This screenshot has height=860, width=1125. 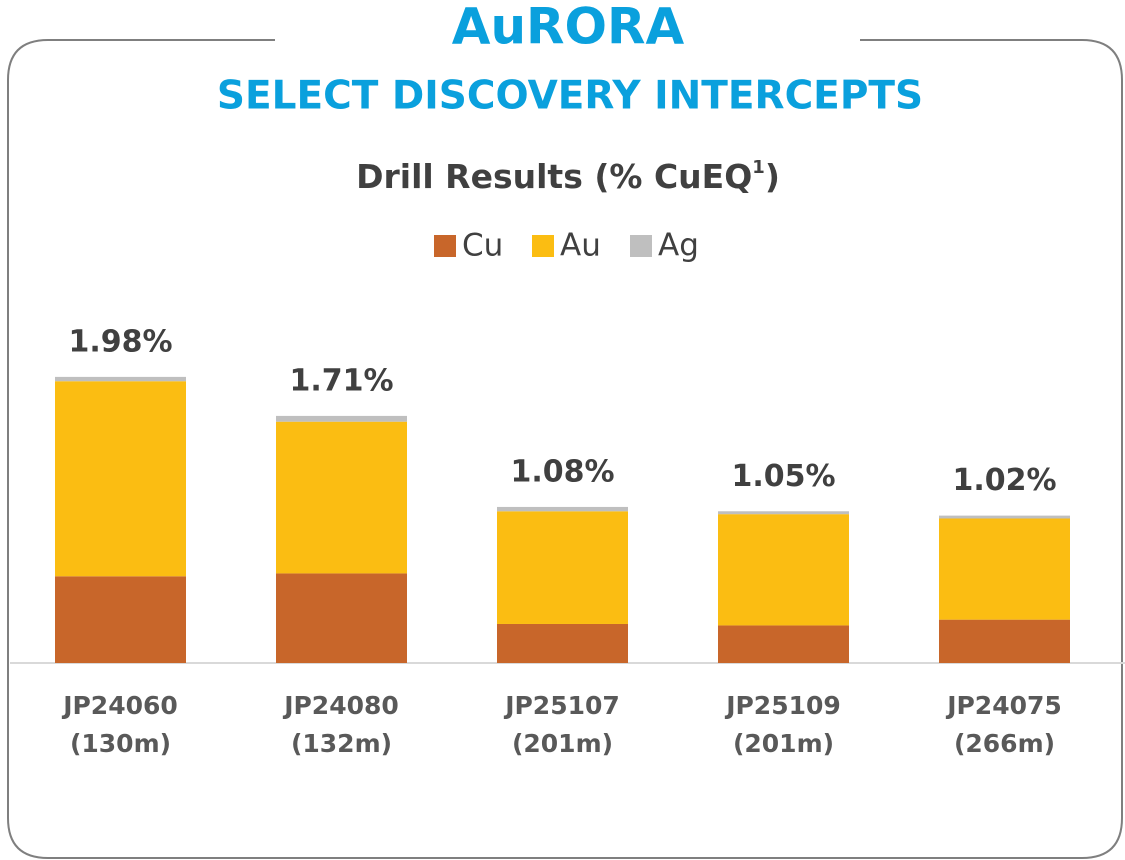 What do you see at coordinates (120, 743) in the screenshot?
I see `x-tick-sublabel: (130m)` at bounding box center [120, 743].